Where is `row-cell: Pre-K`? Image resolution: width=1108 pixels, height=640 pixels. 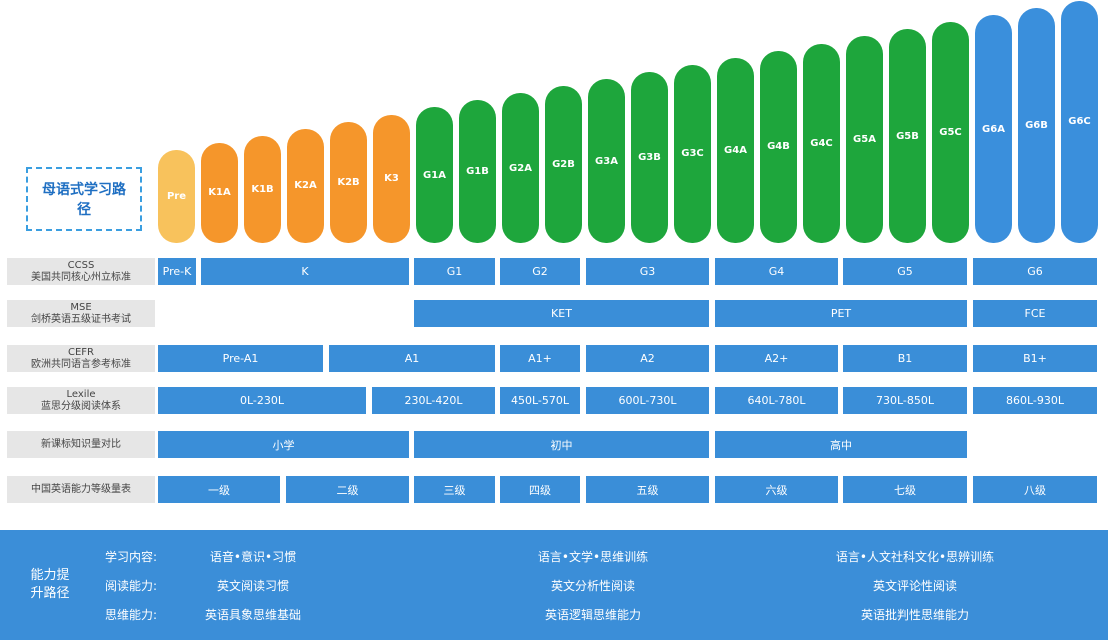 row-cell: Pre-K is located at coordinates (177, 271).